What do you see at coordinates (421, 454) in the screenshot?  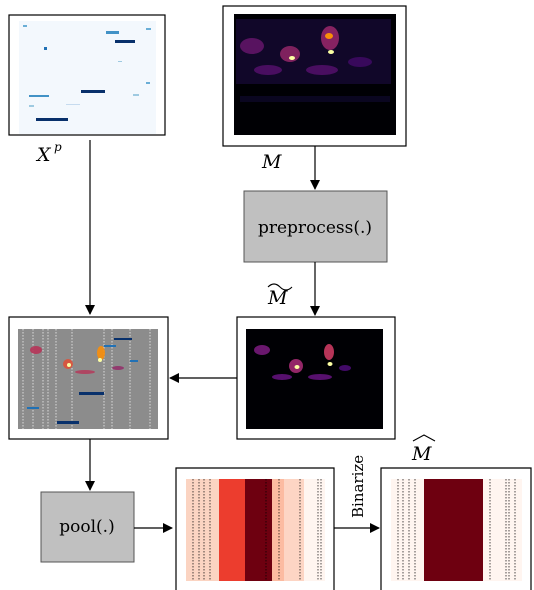 I see `m-hat-letter: M` at bounding box center [421, 454].